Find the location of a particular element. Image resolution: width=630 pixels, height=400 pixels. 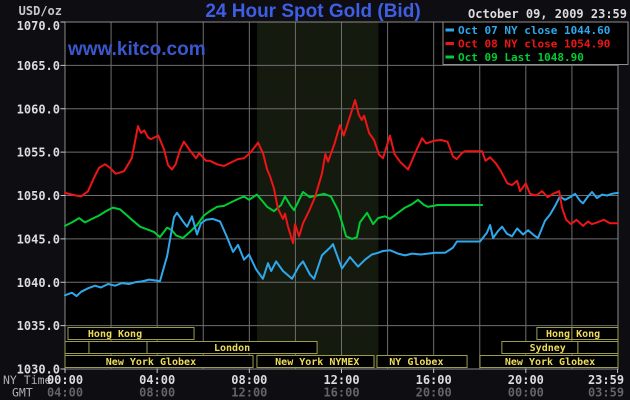

page-title: 24 Hour Spot Gold (Bid) is located at coordinates (312, 11).